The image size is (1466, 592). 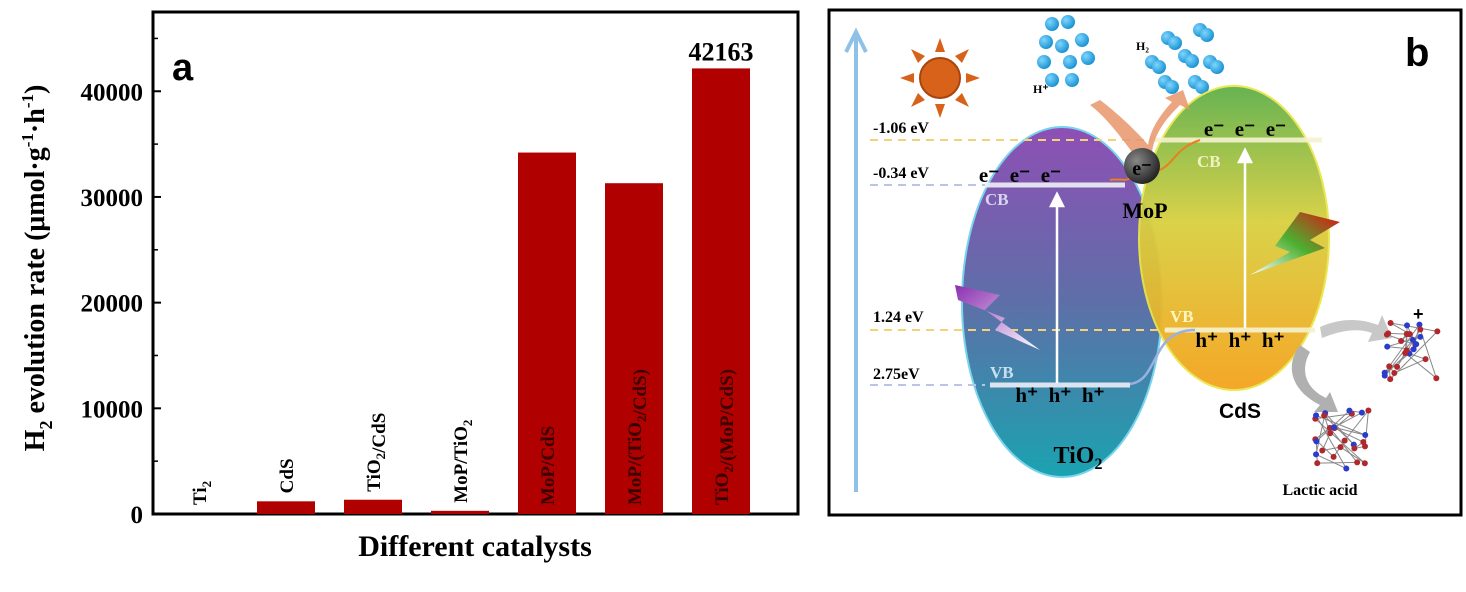 I want to click on y-tick-label: 30000, so click(x=112, y=198).